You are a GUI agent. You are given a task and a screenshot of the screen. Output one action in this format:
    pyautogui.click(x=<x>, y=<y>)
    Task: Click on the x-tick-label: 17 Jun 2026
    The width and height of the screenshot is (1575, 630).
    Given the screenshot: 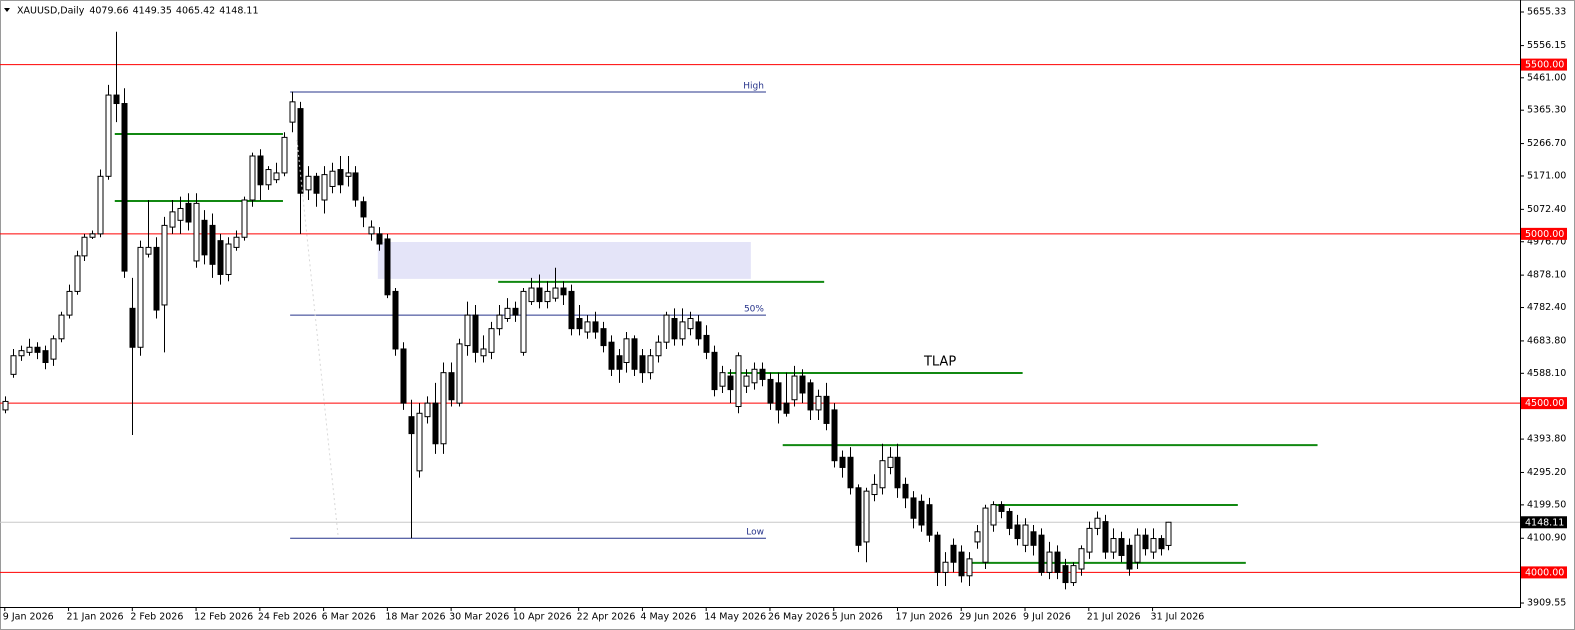 What is the action you would take?
    pyautogui.click(x=923, y=617)
    